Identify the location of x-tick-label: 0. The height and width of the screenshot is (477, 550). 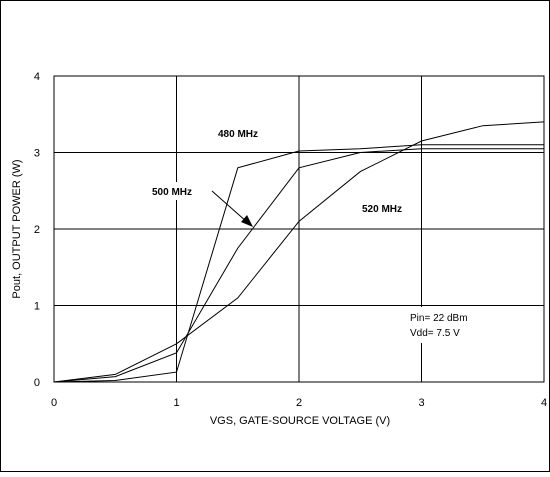
(54, 403).